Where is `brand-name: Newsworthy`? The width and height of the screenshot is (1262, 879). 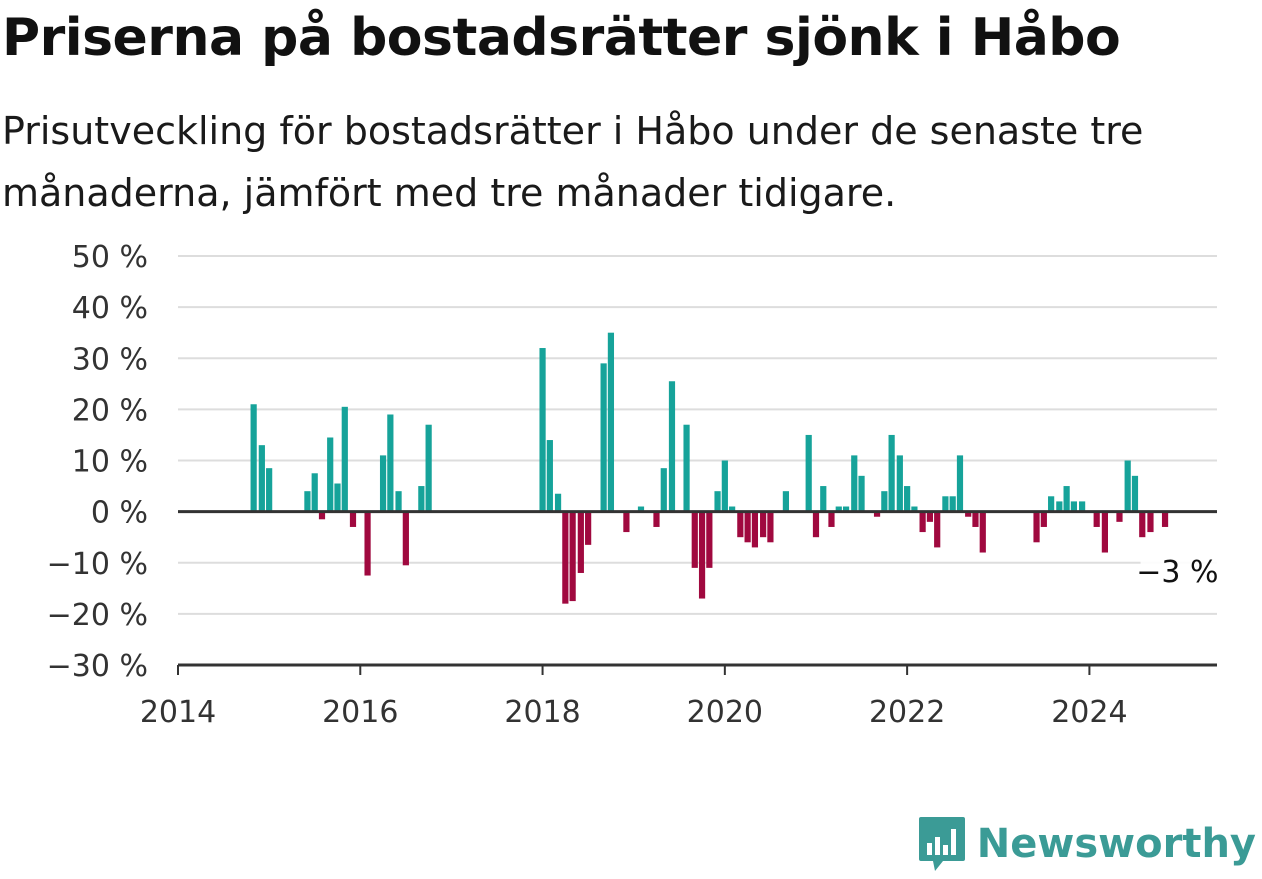 brand-name: Newsworthy is located at coordinates (1116, 844).